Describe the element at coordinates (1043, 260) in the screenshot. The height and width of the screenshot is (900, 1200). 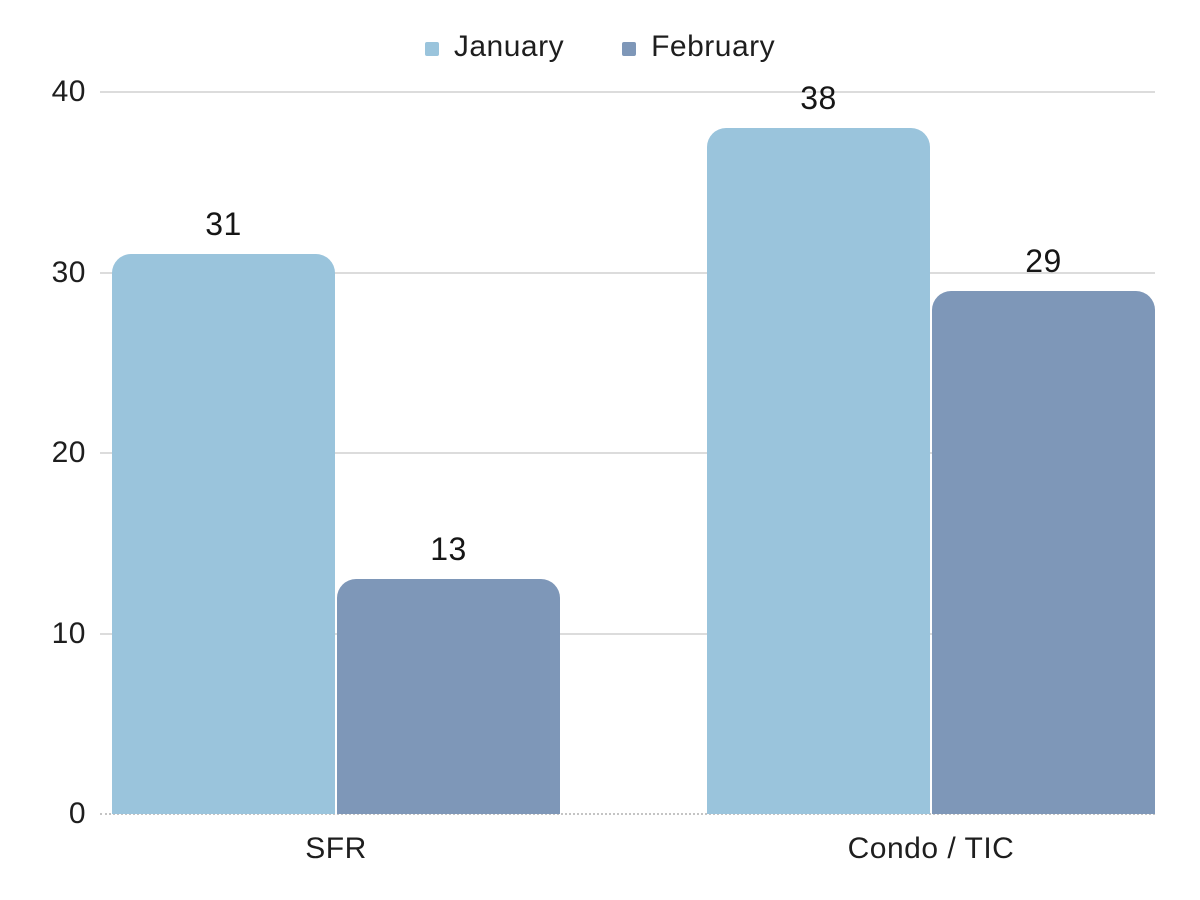
I see `bar-value-label: 29` at that location.